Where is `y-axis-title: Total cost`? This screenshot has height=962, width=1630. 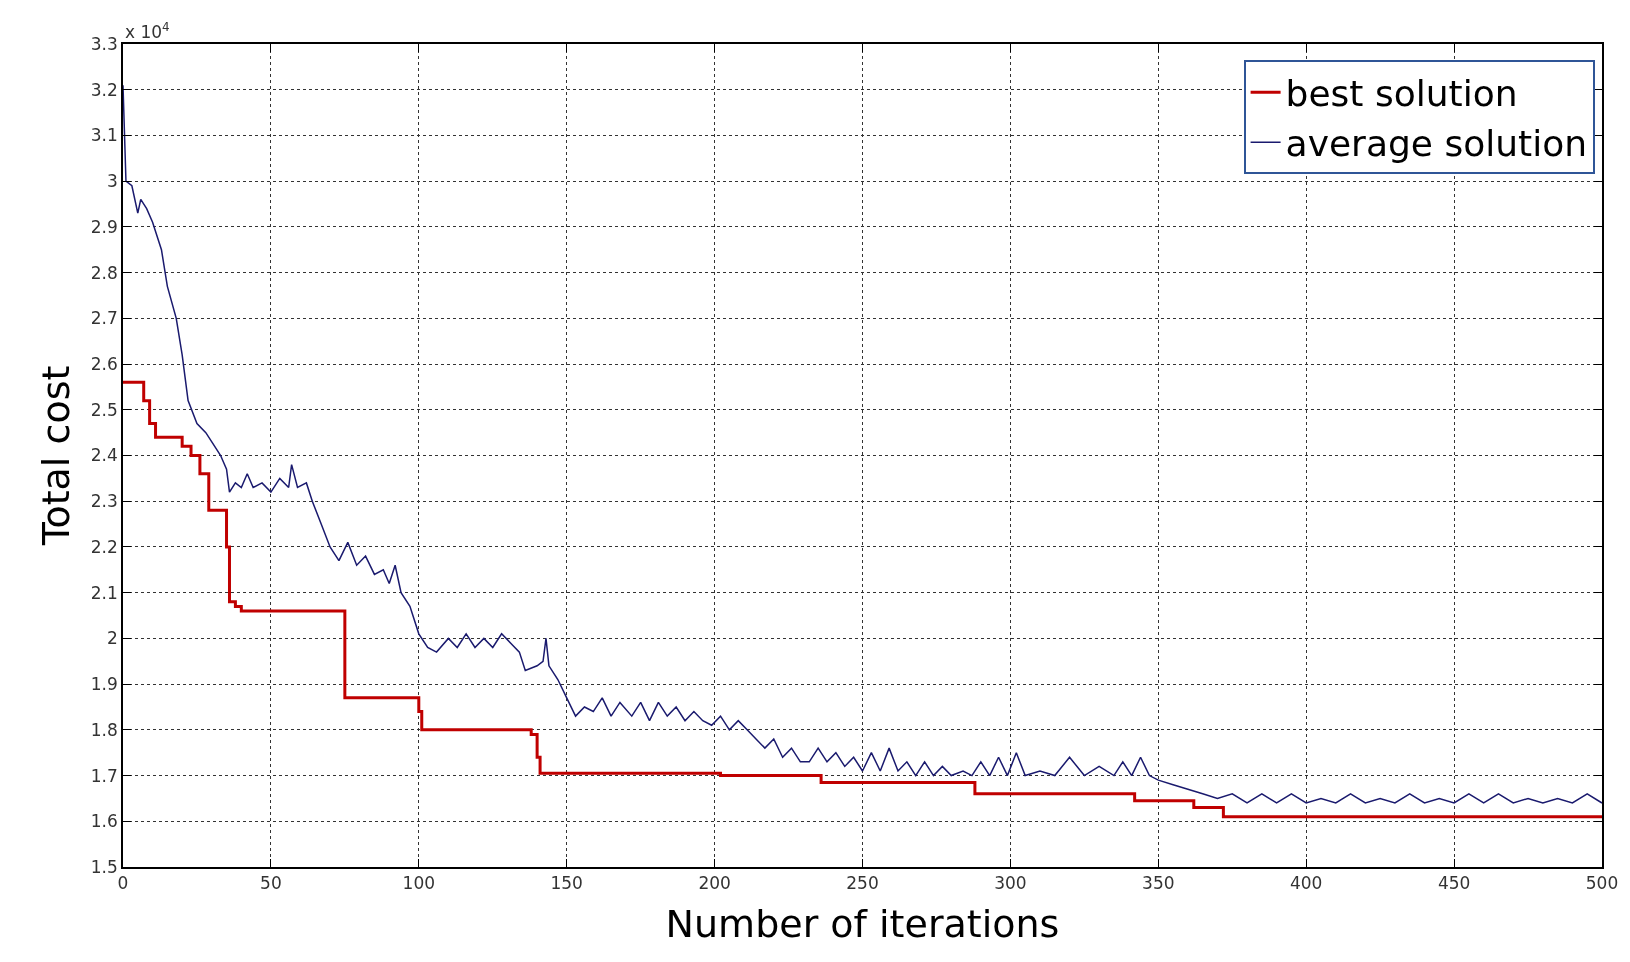 y-axis-title: Total cost is located at coordinates (55, 456).